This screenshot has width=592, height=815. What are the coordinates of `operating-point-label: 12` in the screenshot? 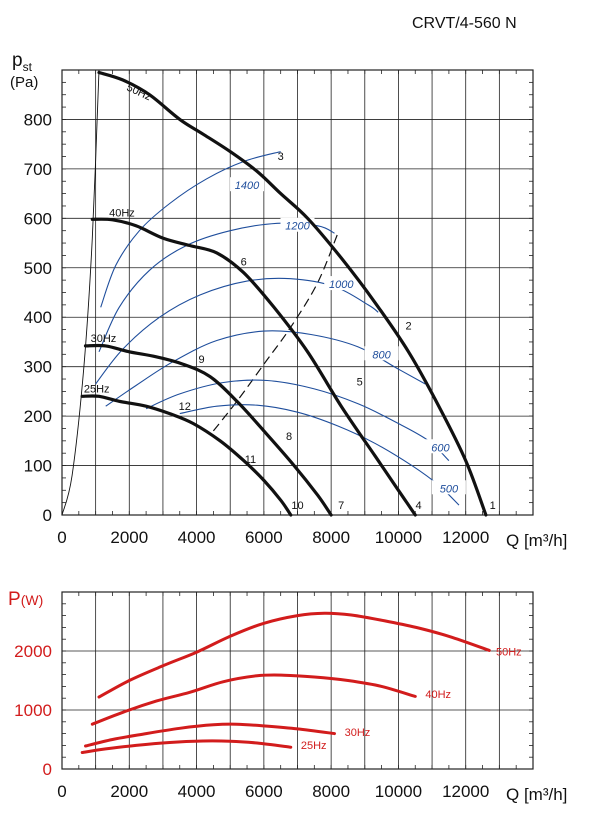 It's located at (185, 407).